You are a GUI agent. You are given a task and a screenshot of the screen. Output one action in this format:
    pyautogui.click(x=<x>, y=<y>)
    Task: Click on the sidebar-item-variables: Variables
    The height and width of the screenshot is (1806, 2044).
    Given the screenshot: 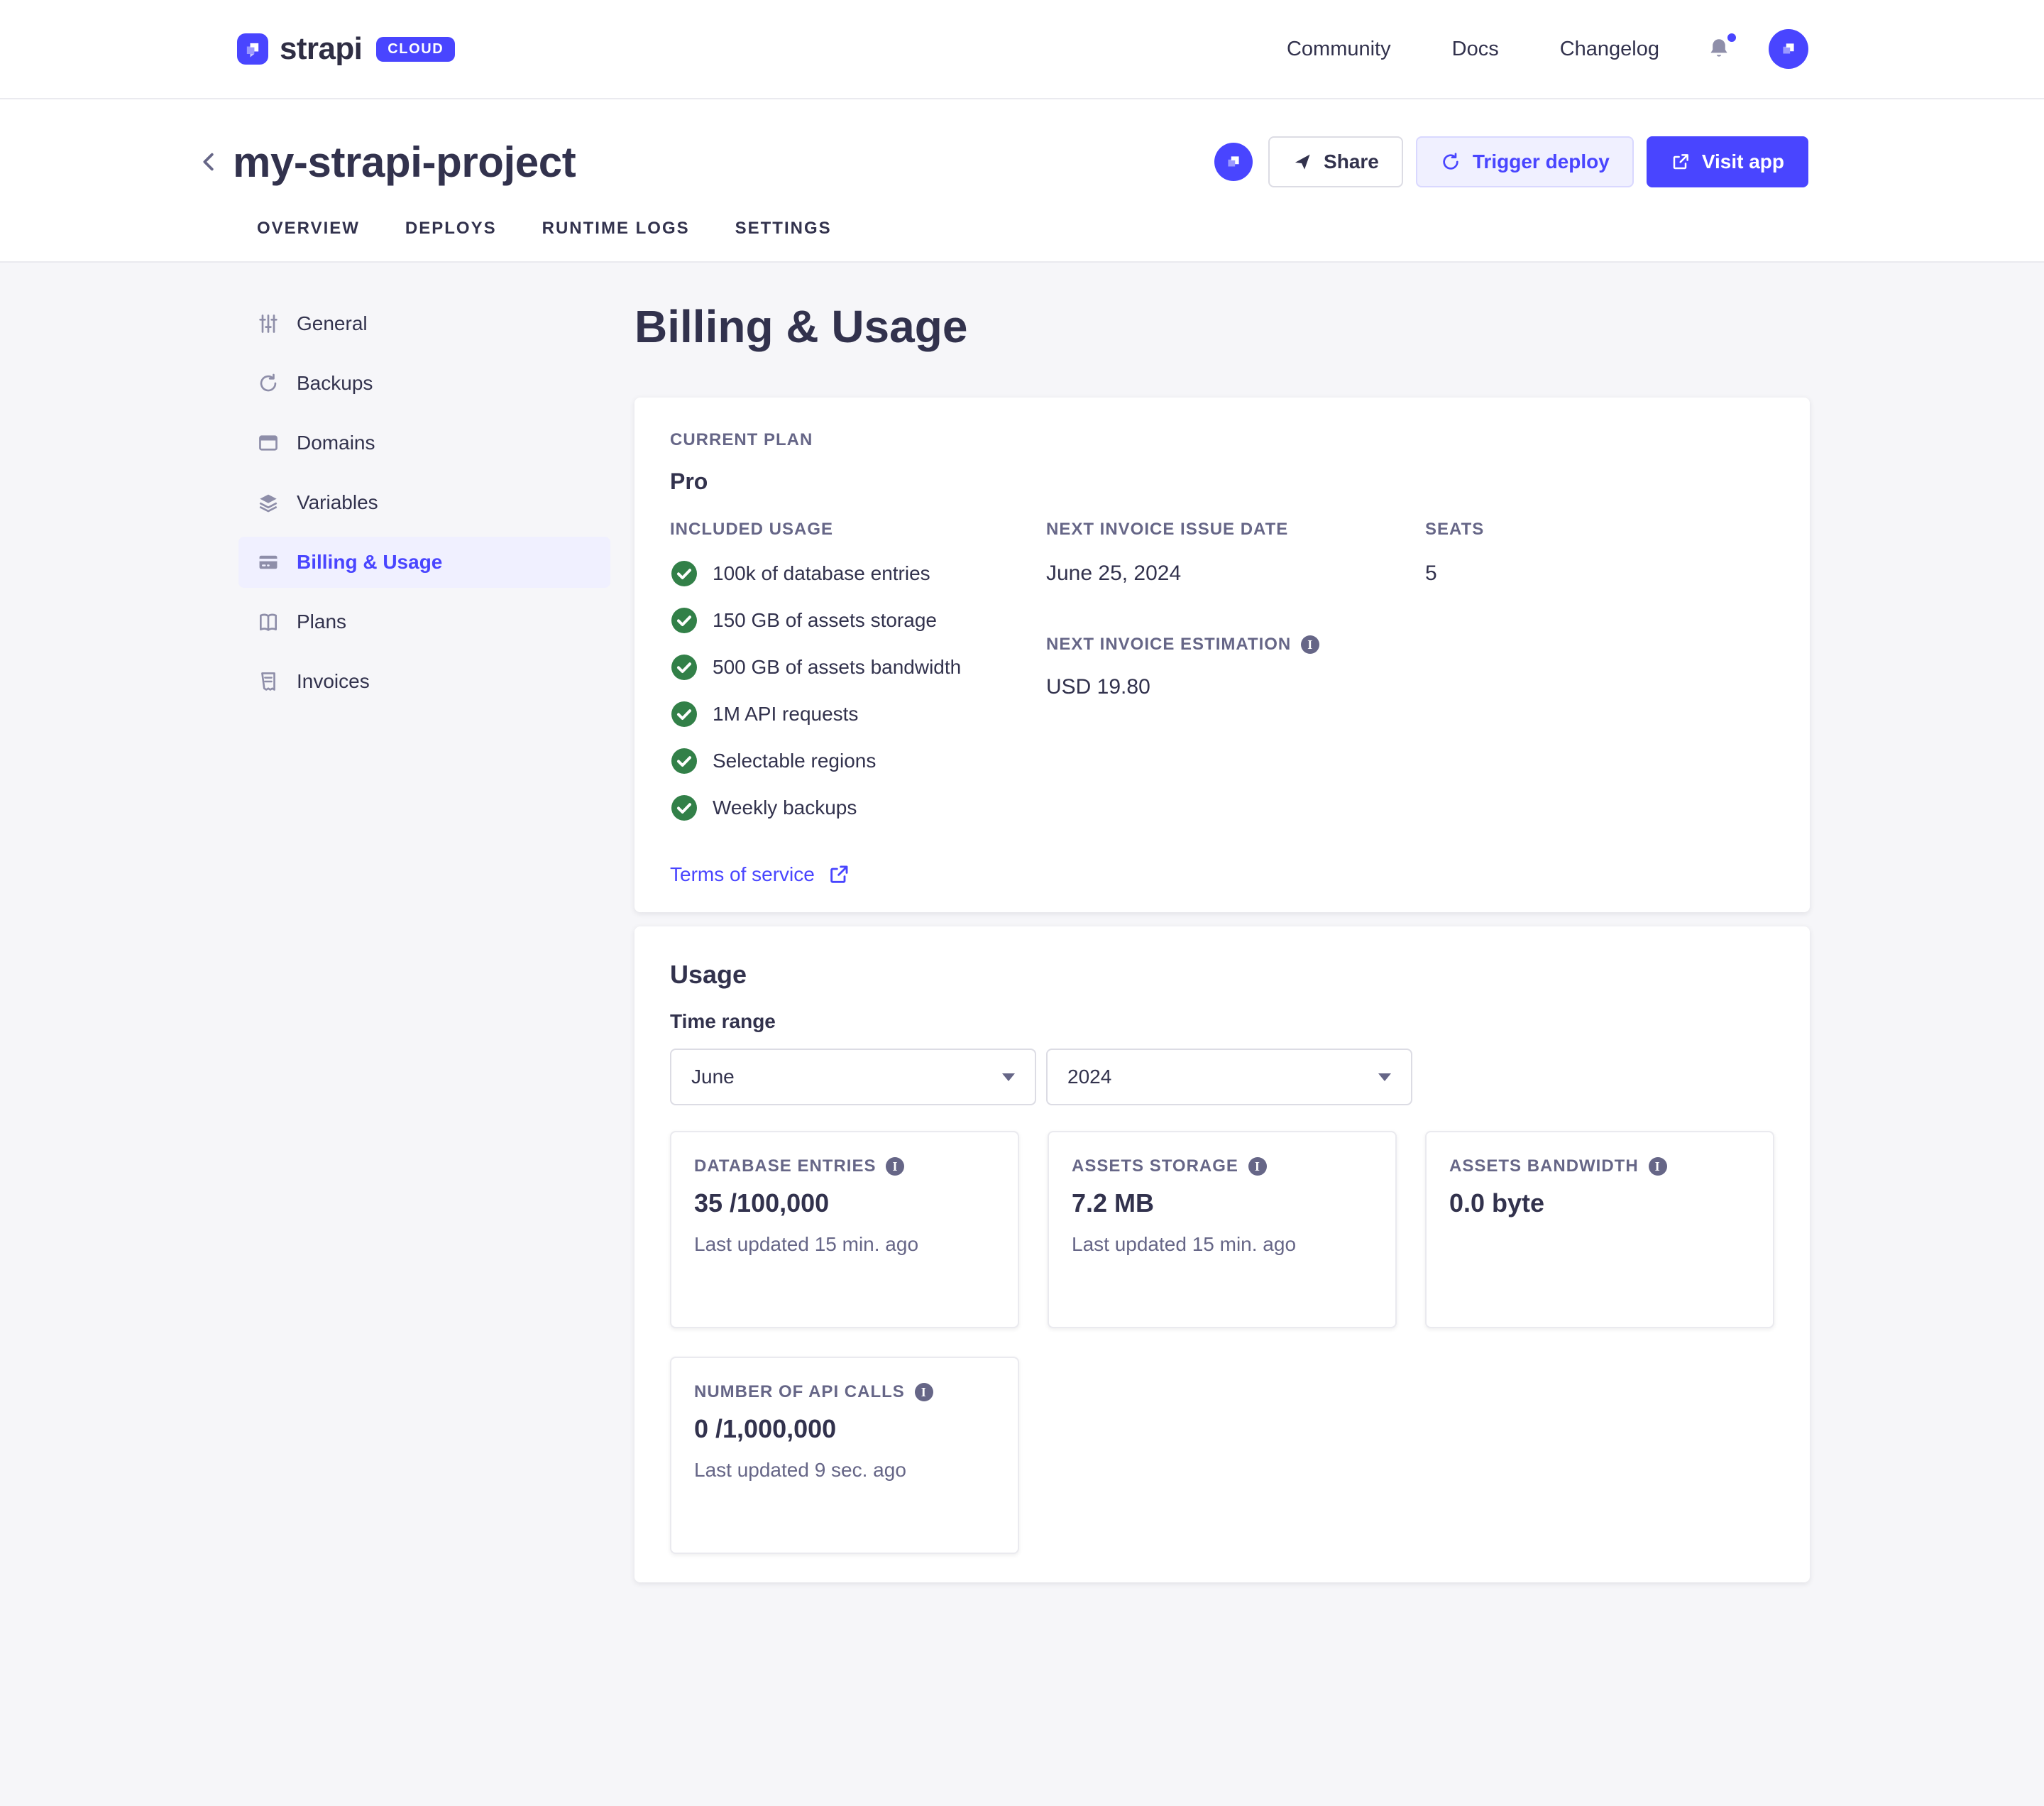 What is the action you would take?
    pyautogui.click(x=424, y=502)
    